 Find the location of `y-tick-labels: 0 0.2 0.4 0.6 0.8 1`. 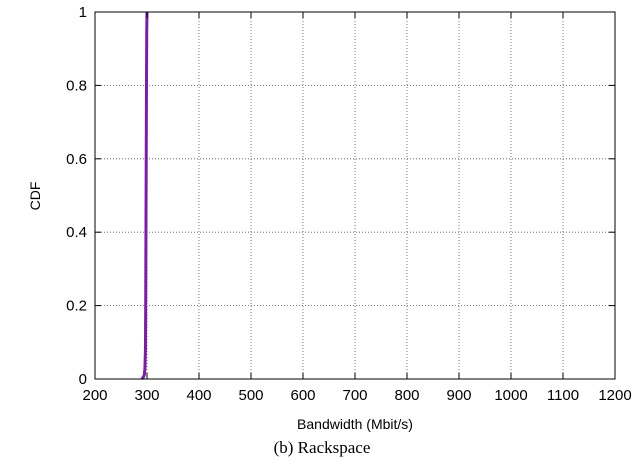

y-tick-labels: 0 0.2 0.4 0.6 0.8 1 is located at coordinates (76, 196).